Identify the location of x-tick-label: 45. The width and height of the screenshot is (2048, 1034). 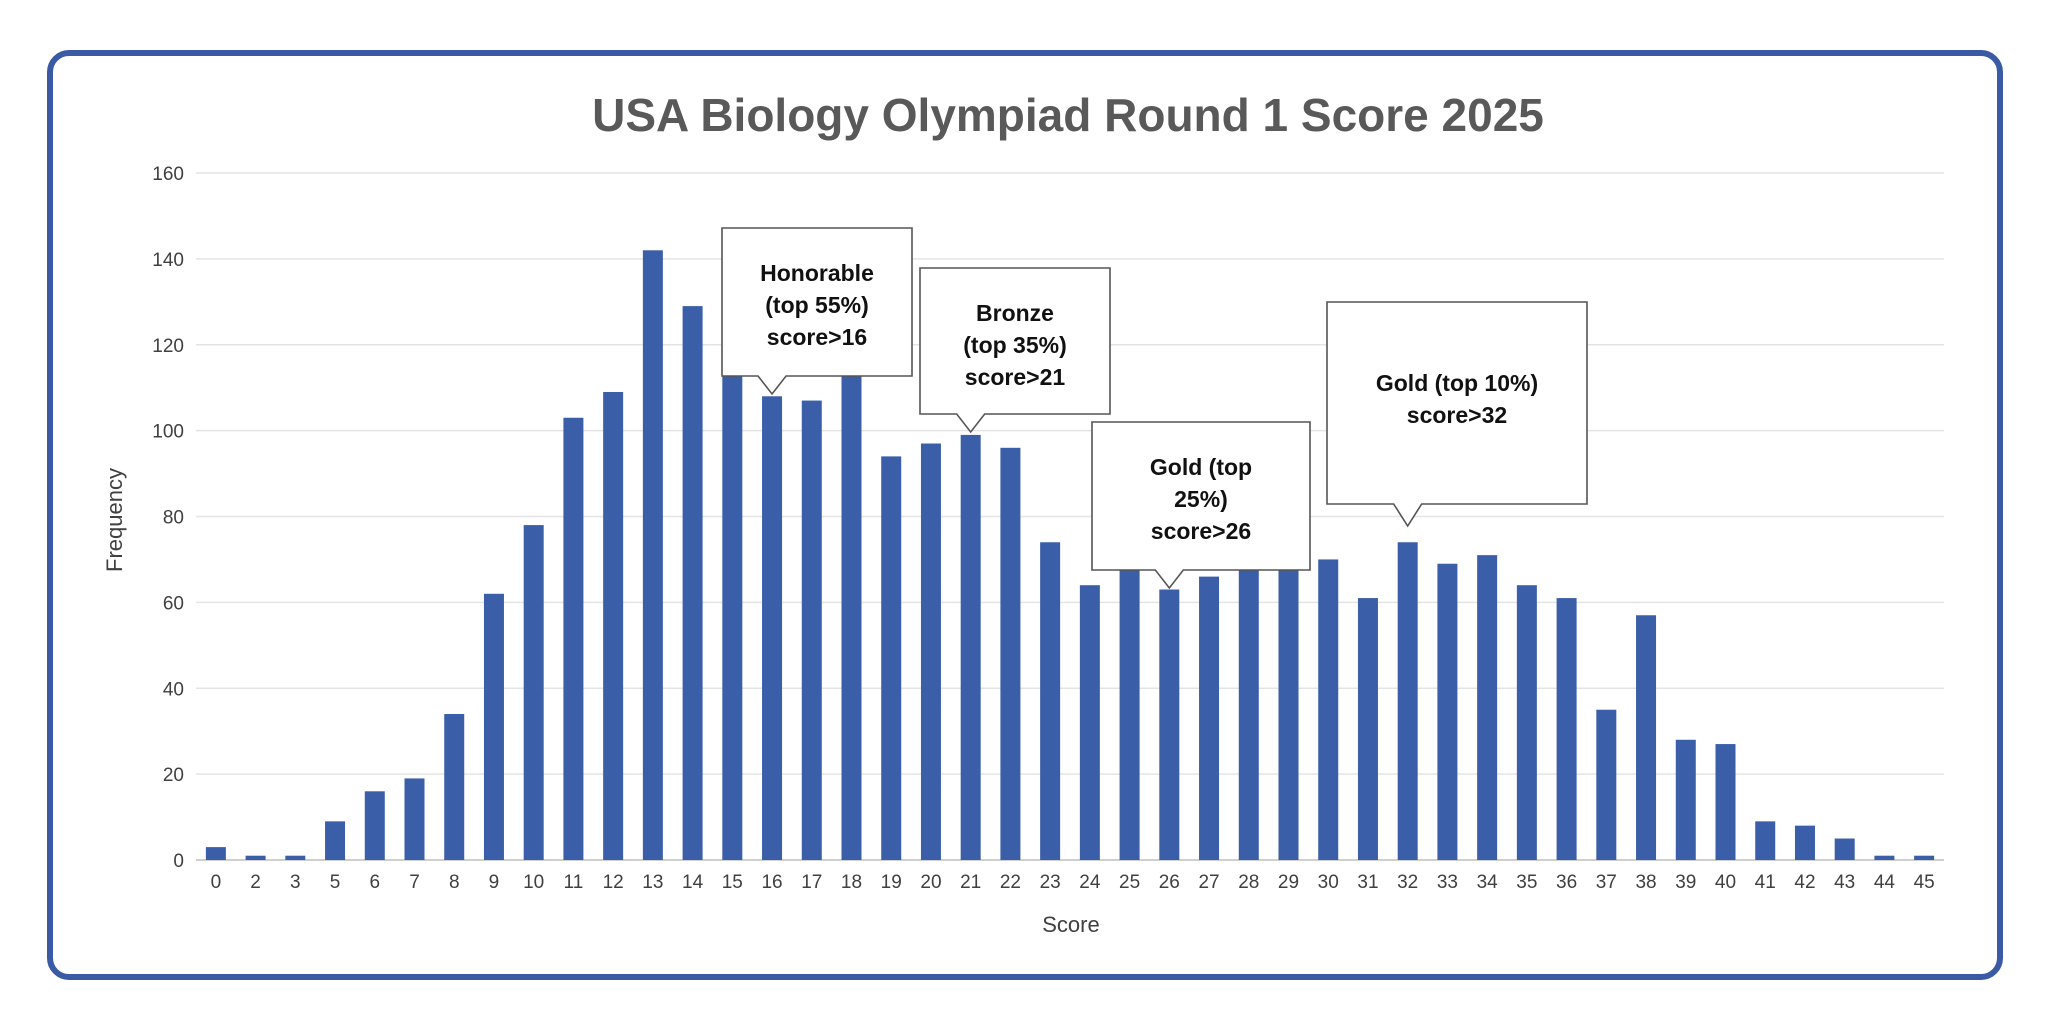
(1924, 882).